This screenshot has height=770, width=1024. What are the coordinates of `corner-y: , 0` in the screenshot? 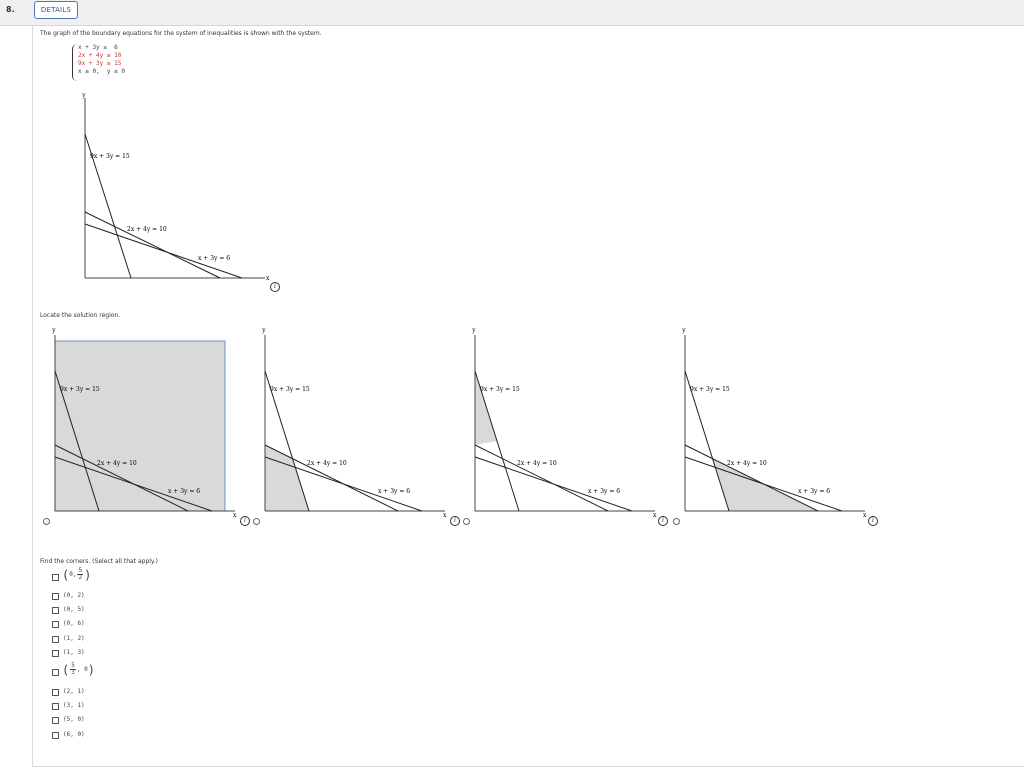 It's located at (82, 669).